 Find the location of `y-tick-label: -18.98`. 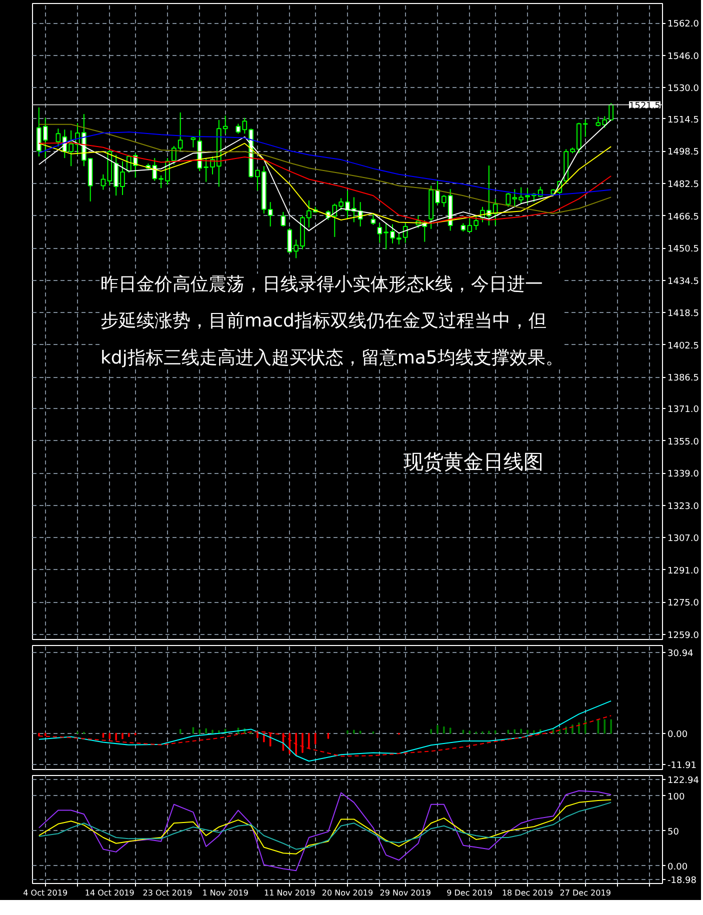

y-tick-label: -18.98 is located at coordinates (682, 881).